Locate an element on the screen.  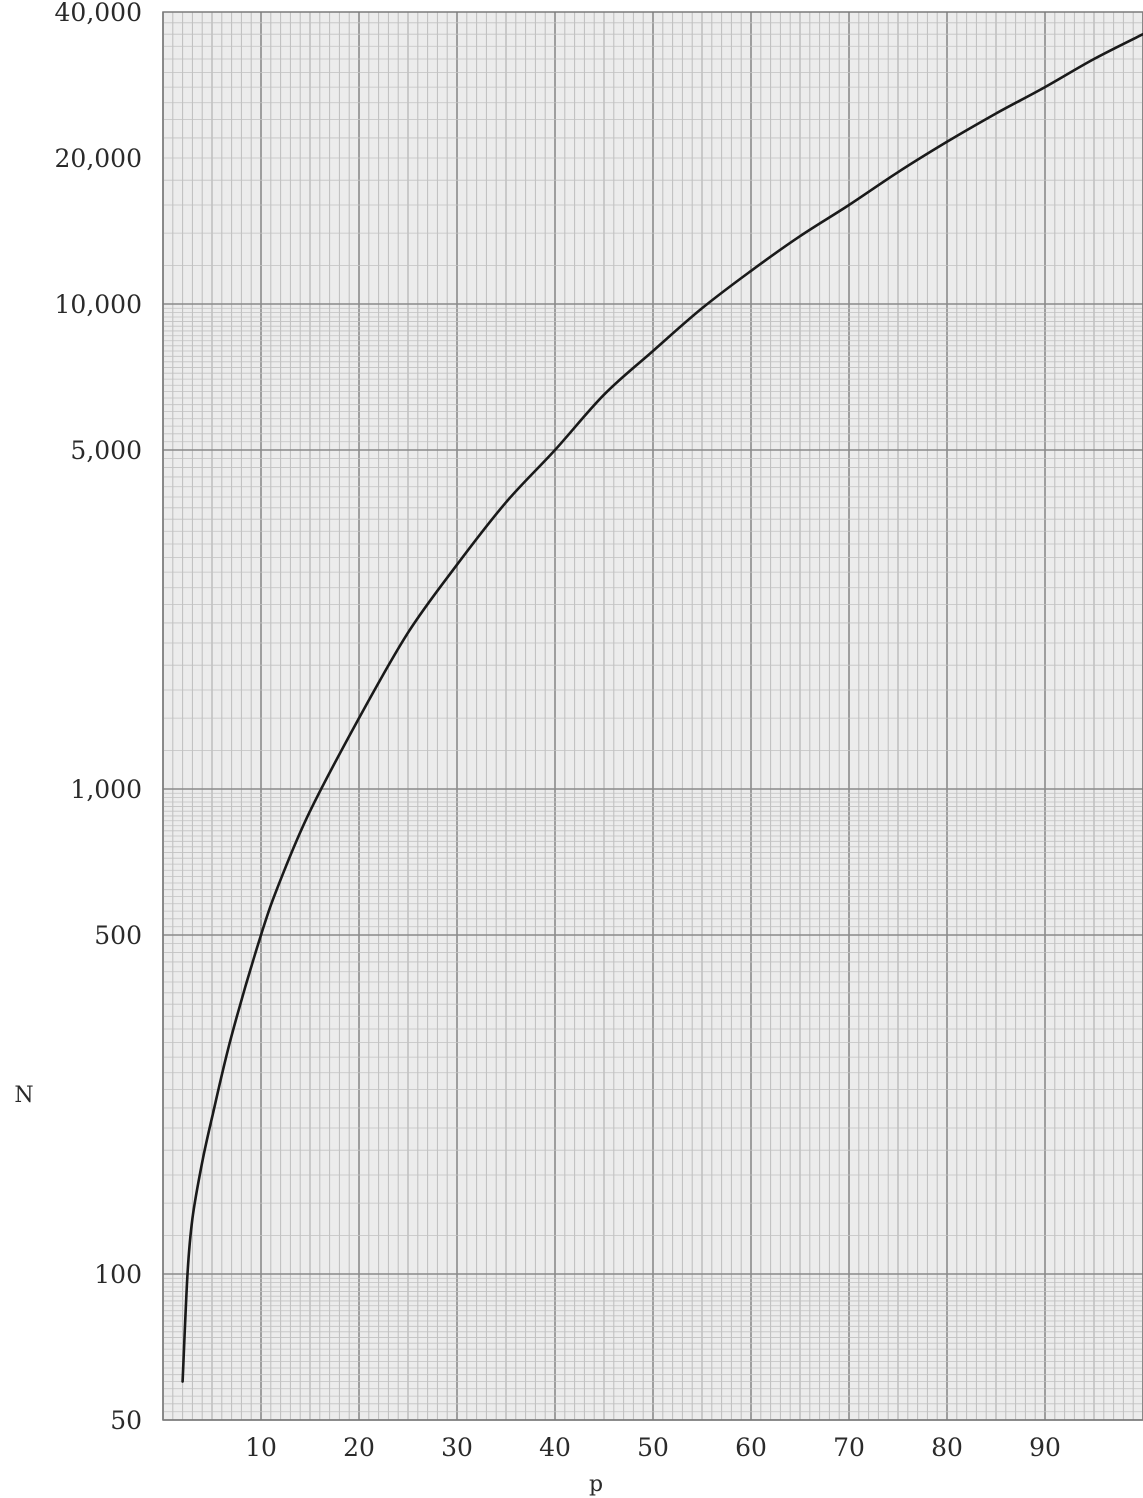
x-tick-label: 20 is located at coordinates (359, 1447).